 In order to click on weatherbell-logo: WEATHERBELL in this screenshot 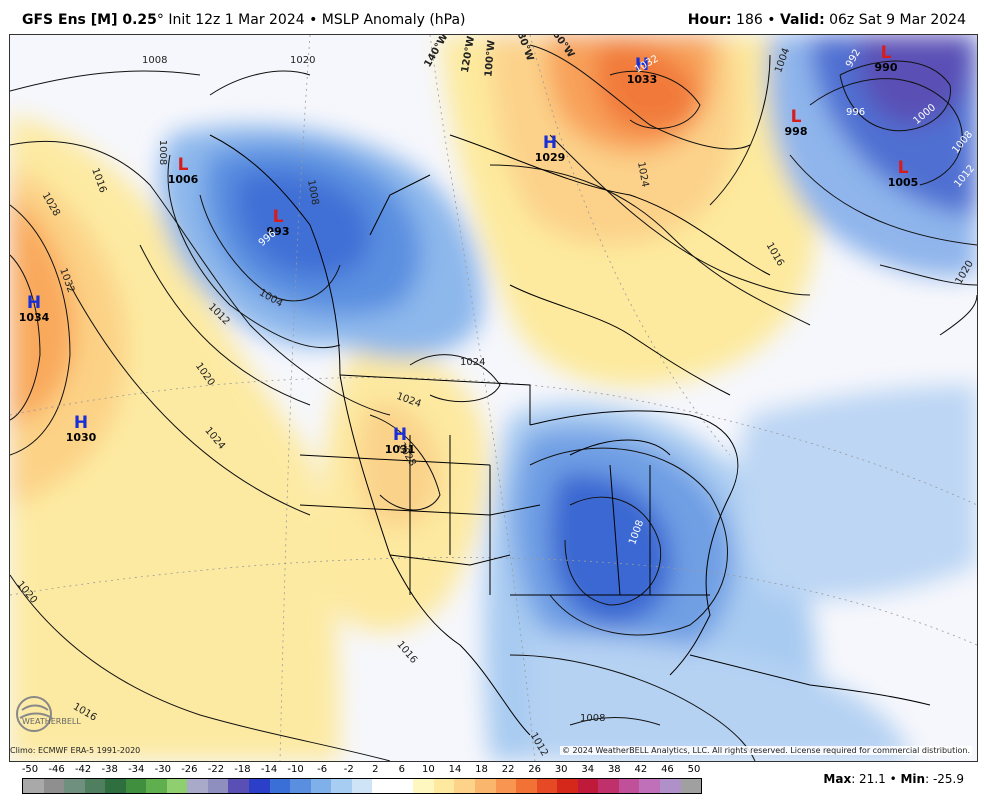, I will do `click(48, 714)`.